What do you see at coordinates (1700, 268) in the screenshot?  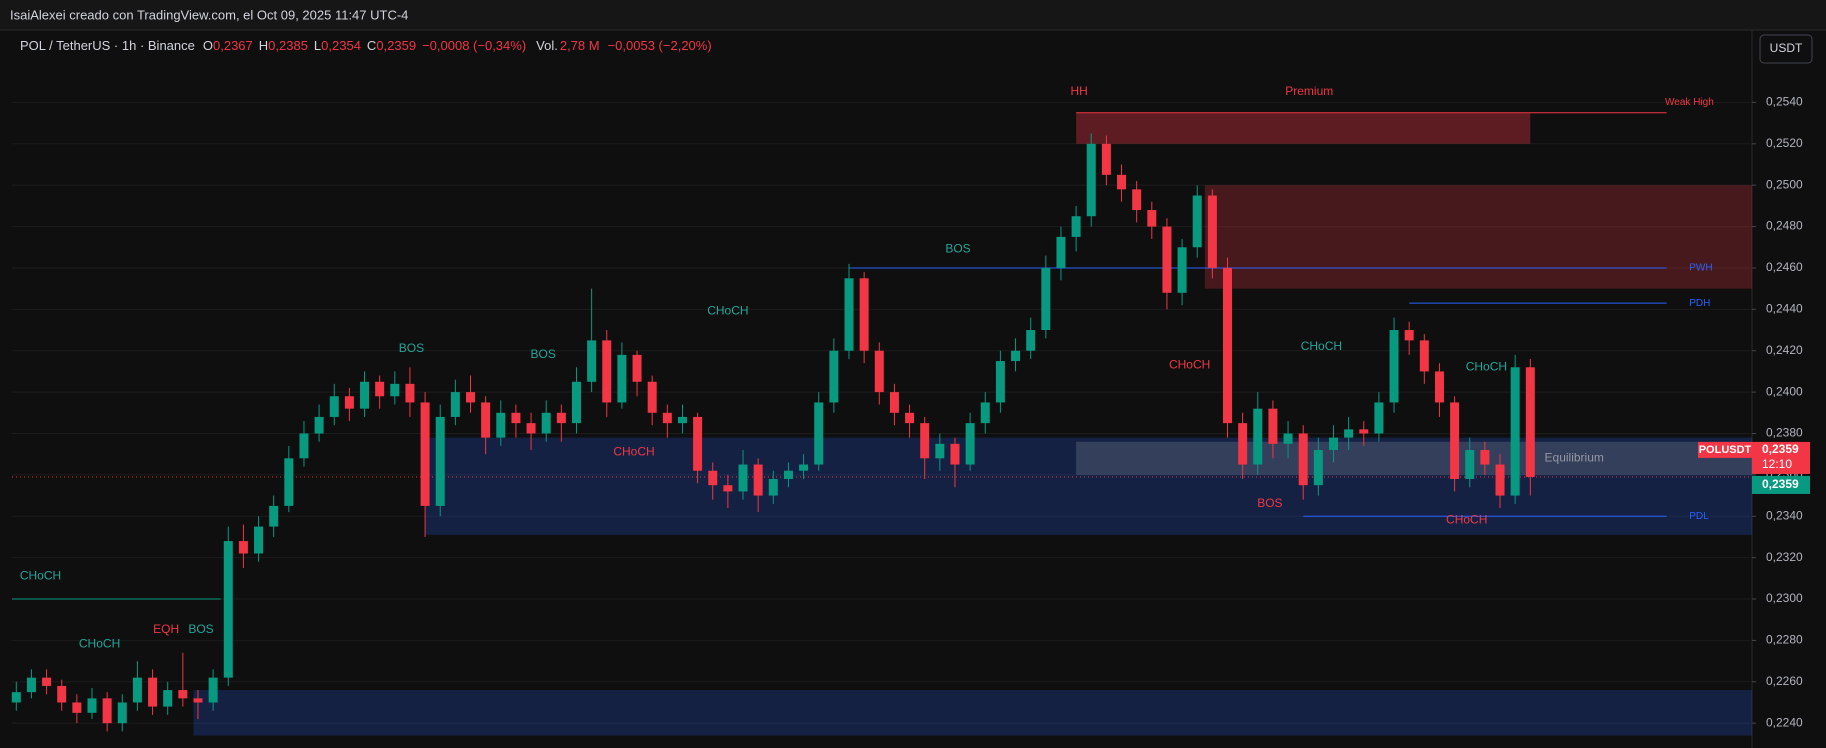 I see `annotation: PWH` at bounding box center [1700, 268].